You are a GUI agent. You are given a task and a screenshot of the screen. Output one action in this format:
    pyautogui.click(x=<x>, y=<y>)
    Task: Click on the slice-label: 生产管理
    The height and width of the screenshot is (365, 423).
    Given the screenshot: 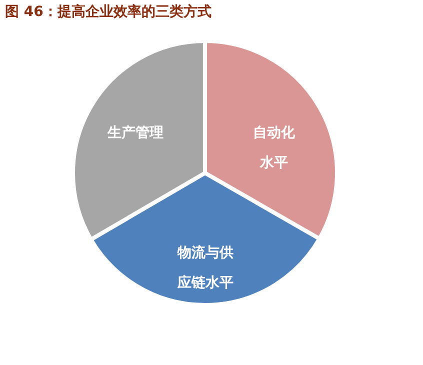 What is the action you would take?
    pyautogui.click(x=135, y=133)
    